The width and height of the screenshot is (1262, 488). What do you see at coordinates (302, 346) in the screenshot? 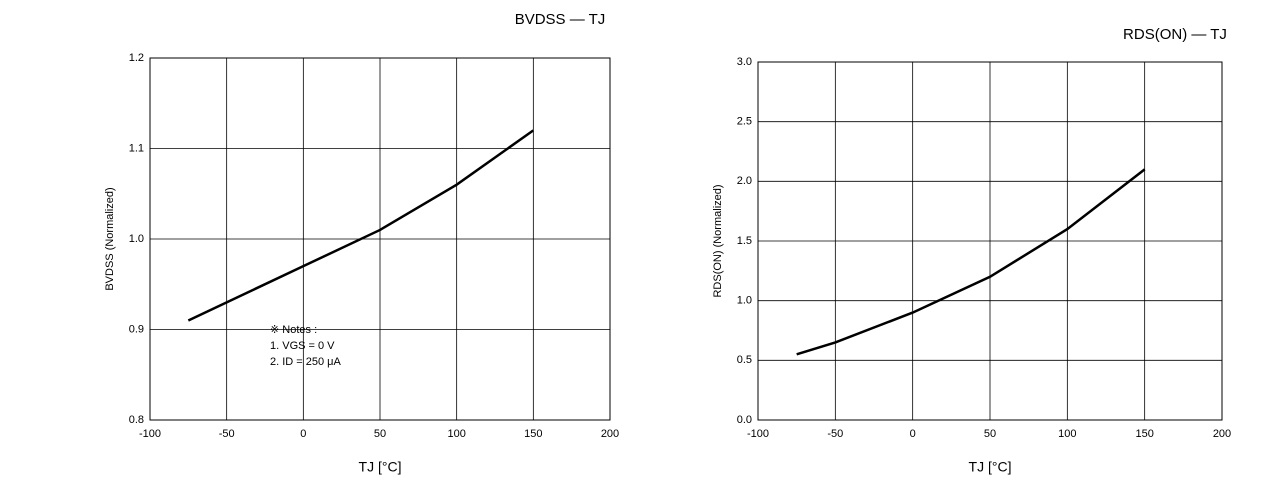
I see `note: 1. VGS = 0 V` at bounding box center [302, 346].